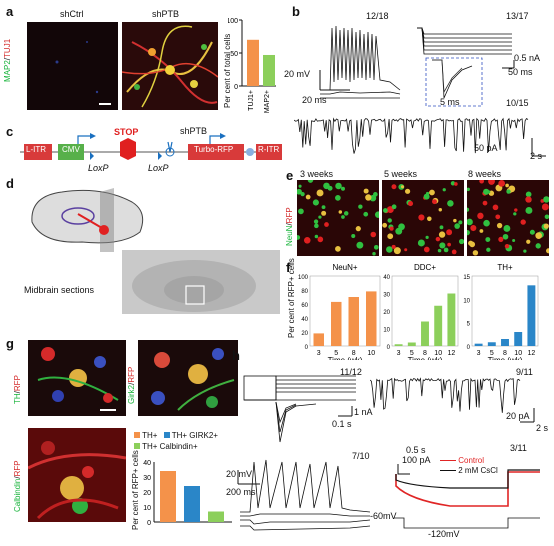 This screenshot has height=546, width=554. I want to click on th-stain: TH, so click(17, 398).